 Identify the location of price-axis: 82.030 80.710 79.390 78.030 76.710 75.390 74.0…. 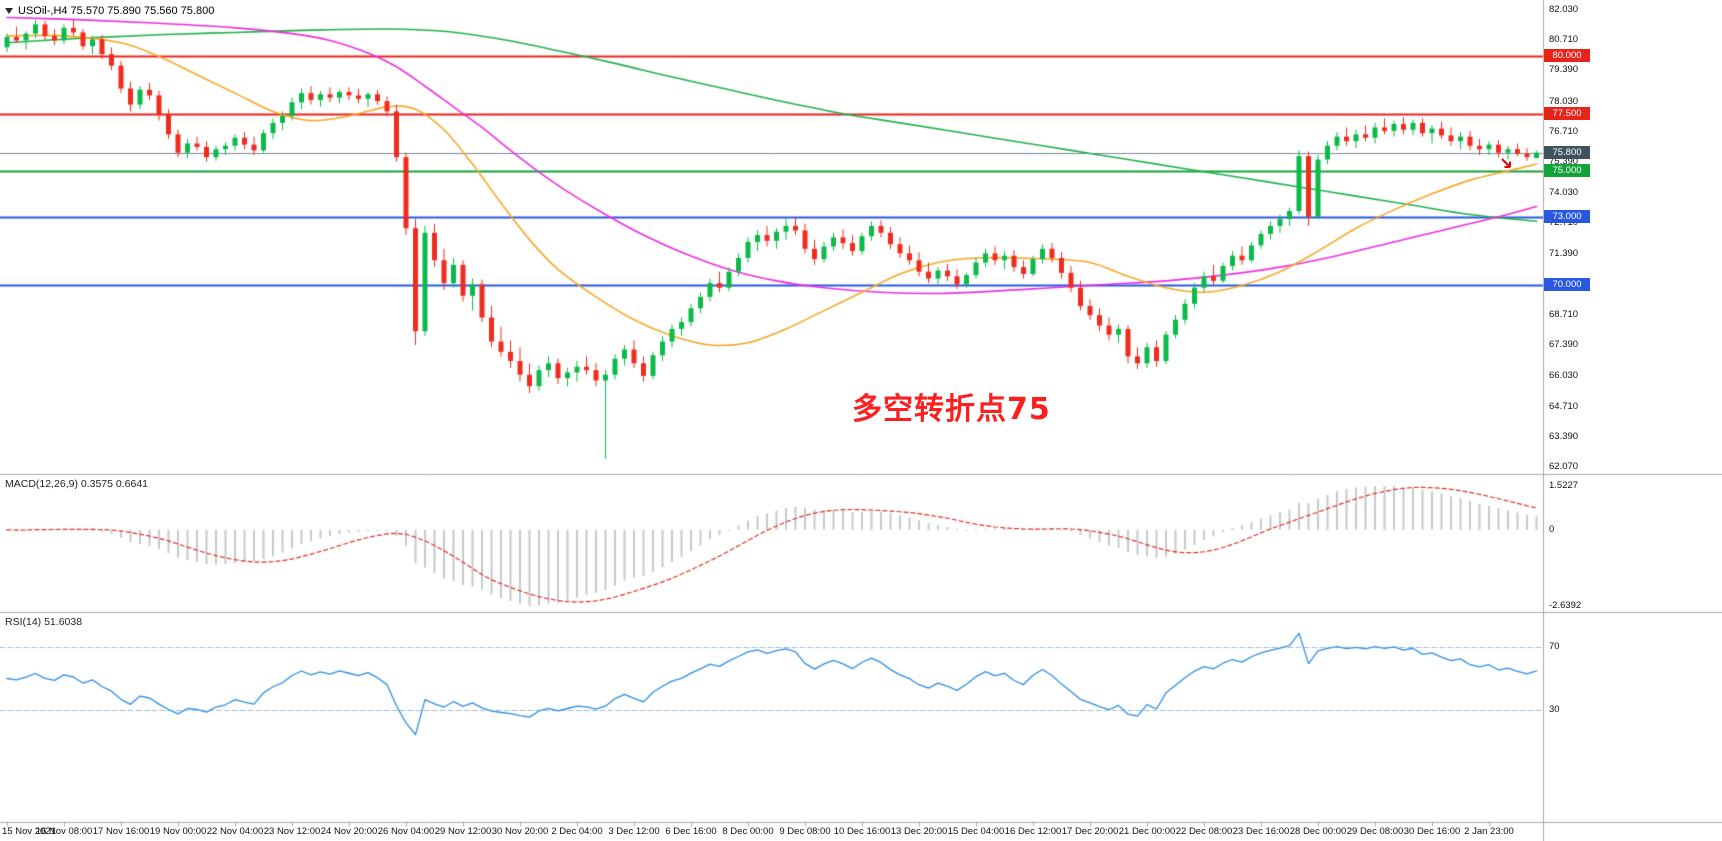
(1632, 420).